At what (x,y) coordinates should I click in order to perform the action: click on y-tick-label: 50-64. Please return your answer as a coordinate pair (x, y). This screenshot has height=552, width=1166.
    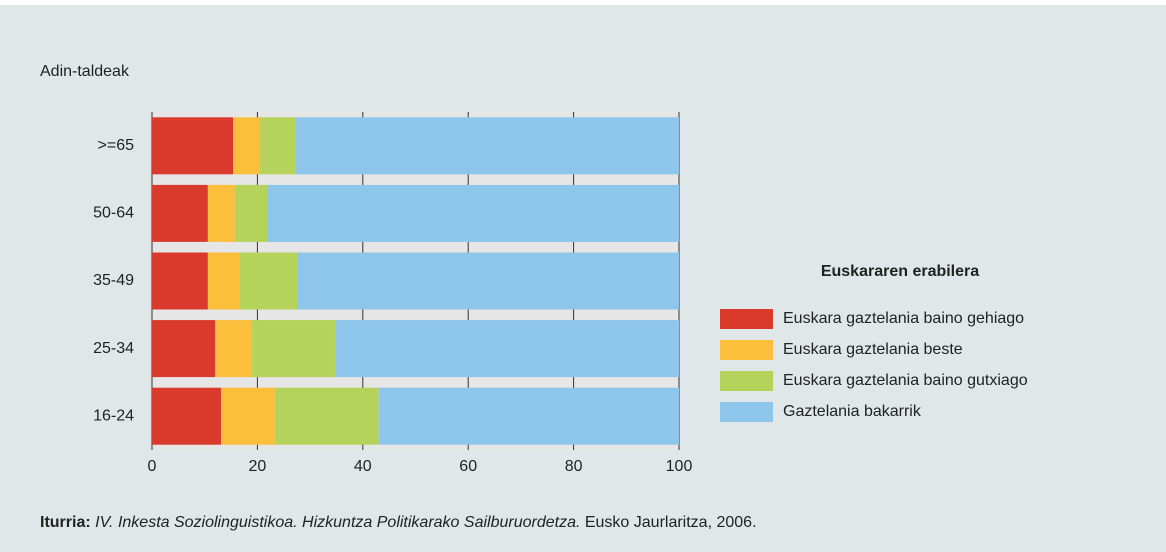
    Looking at the image, I should click on (113, 213).